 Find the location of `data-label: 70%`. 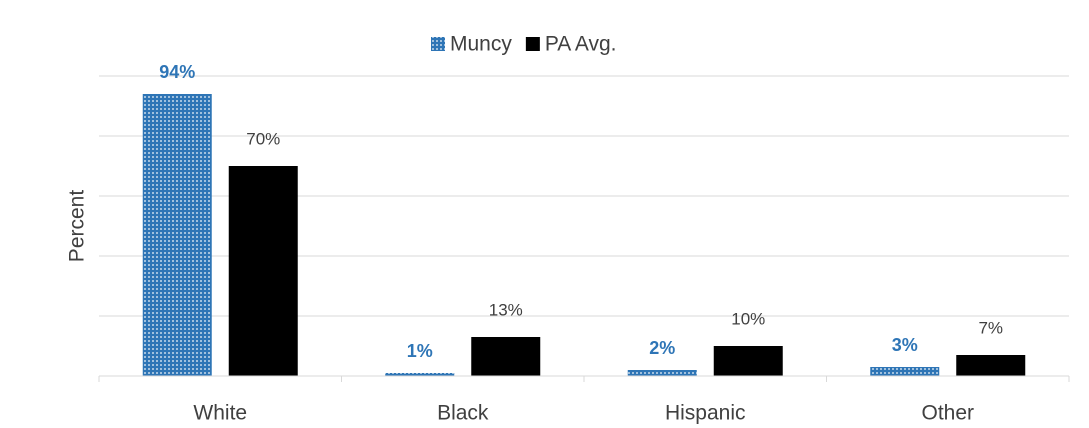

data-label: 70% is located at coordinates (263, 138).